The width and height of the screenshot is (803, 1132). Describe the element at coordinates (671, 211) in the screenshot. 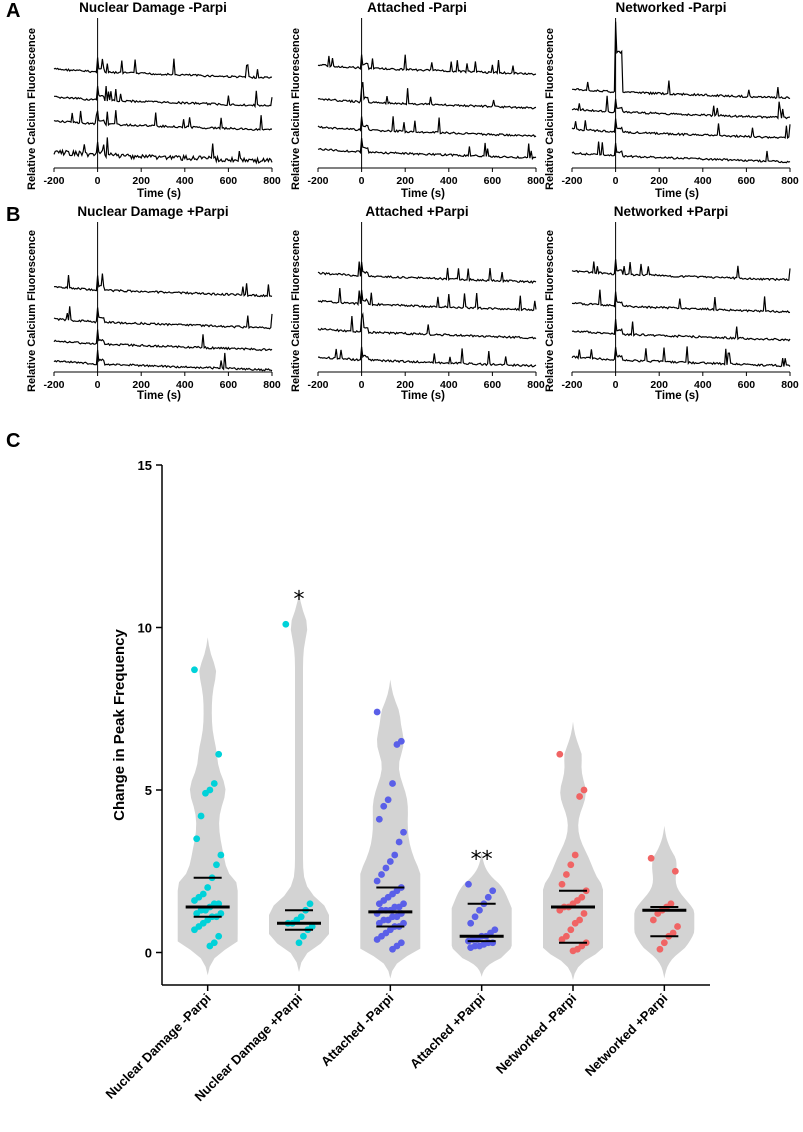

I see `panel-title: Networked +Parpi` at that location.